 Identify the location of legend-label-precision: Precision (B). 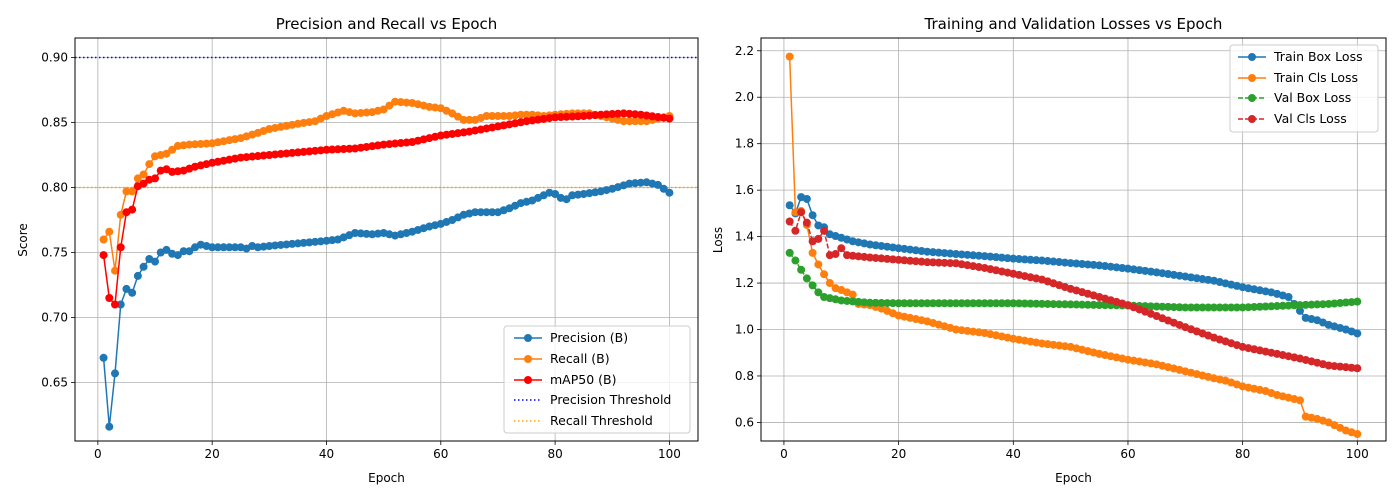
(589, 337).